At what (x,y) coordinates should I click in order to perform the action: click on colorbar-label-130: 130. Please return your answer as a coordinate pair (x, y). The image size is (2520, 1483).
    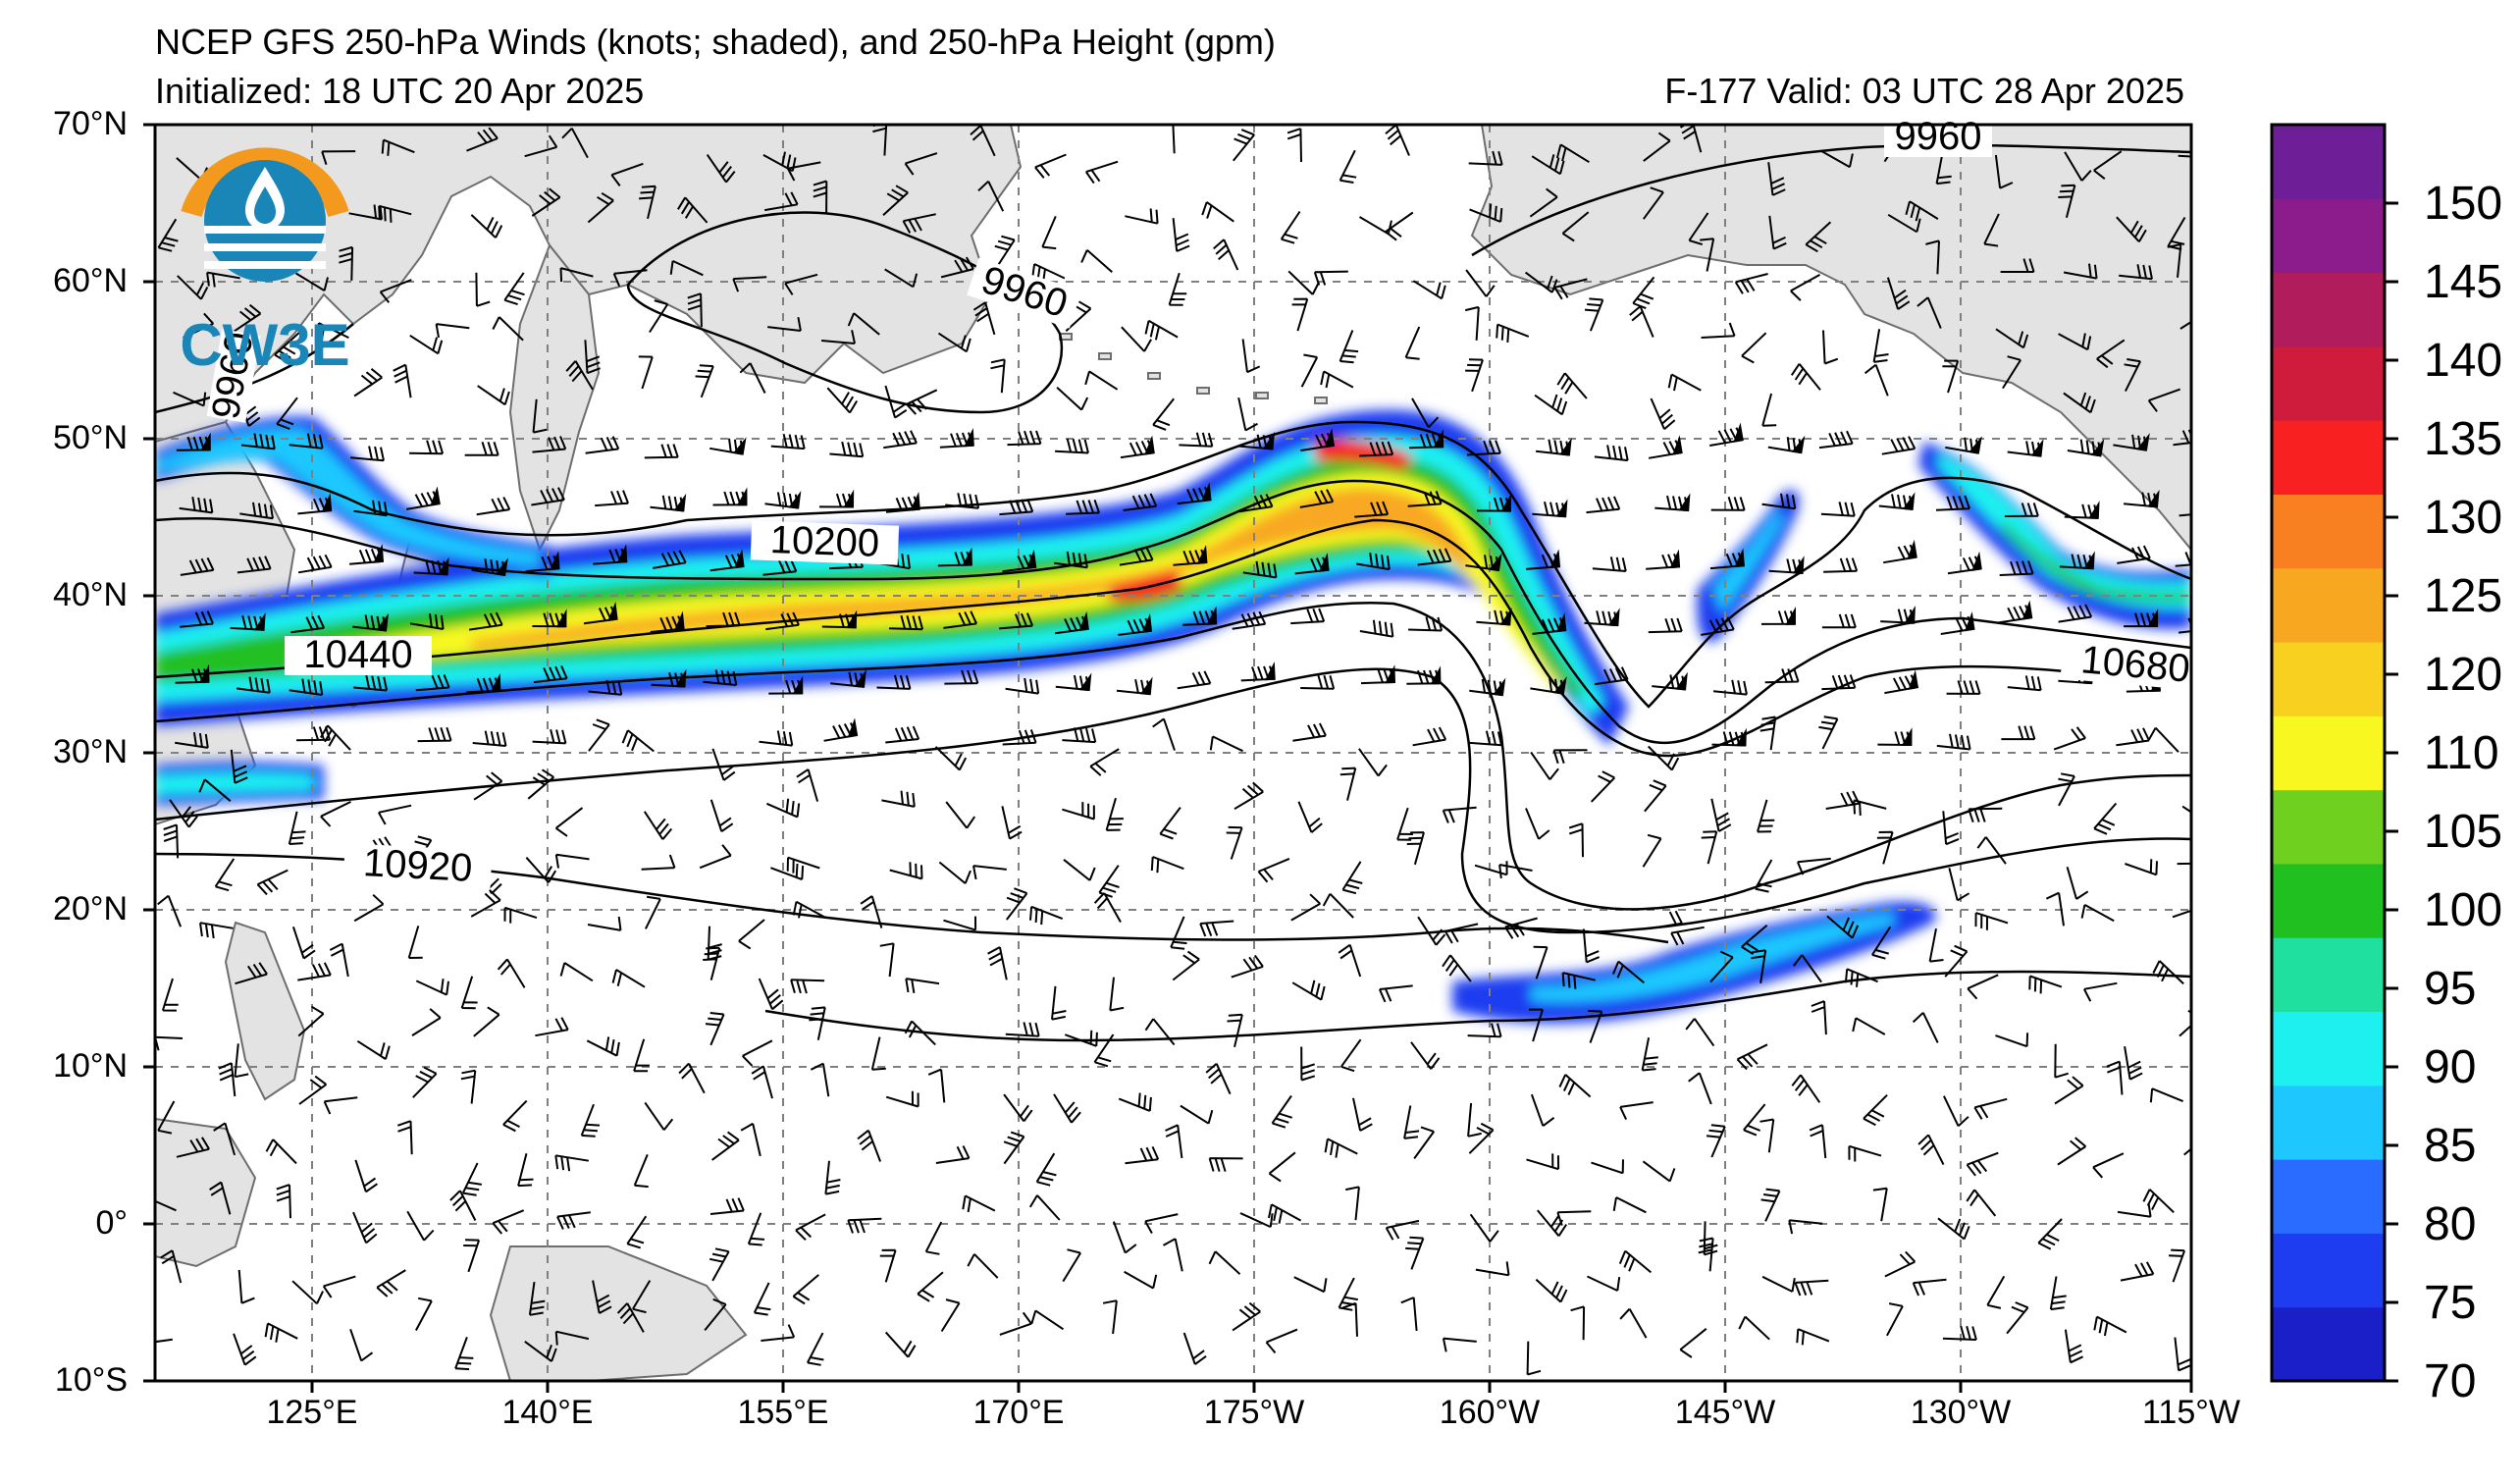
    Looking at the image, I should click on (2463, 518).